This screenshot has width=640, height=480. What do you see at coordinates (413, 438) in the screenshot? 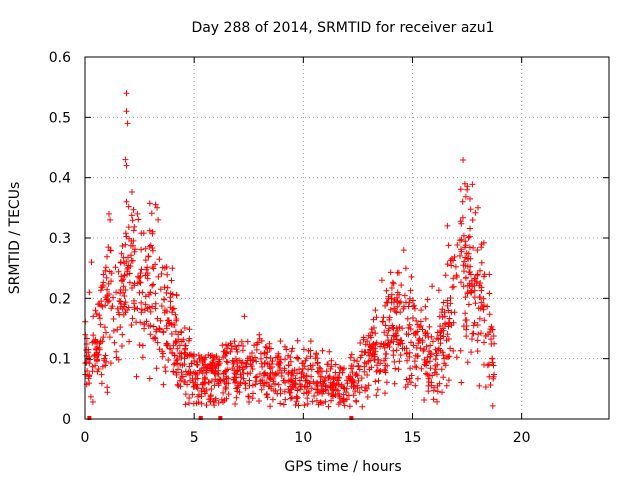
I see `x-tick-label: 15` at bounding box center [413, 438].